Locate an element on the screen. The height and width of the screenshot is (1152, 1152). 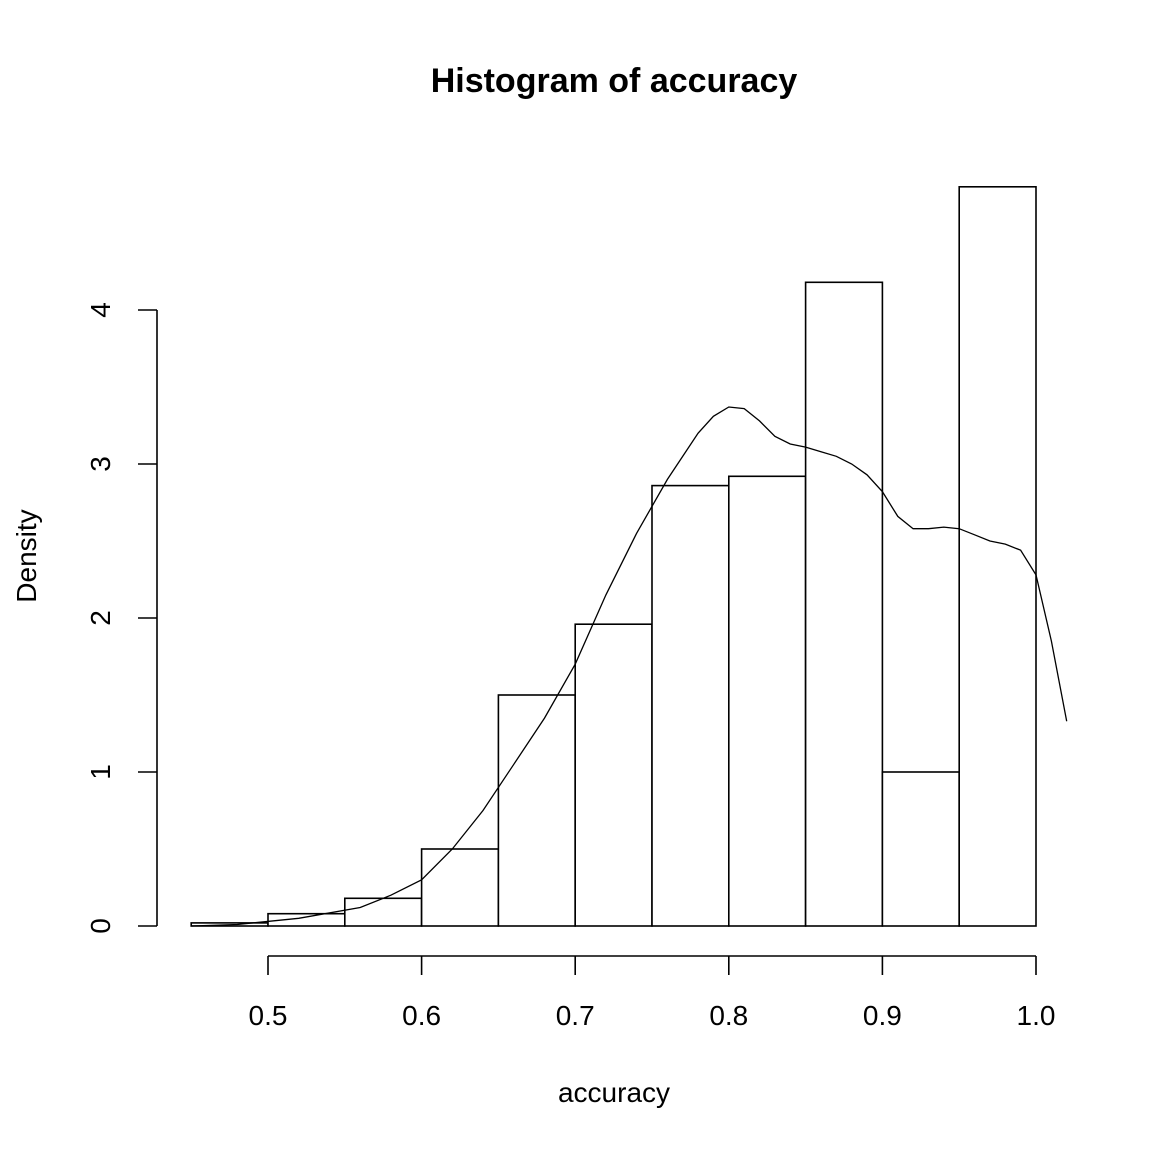
x-tick-label: 0.5 is located at coordinates (268, 1015).